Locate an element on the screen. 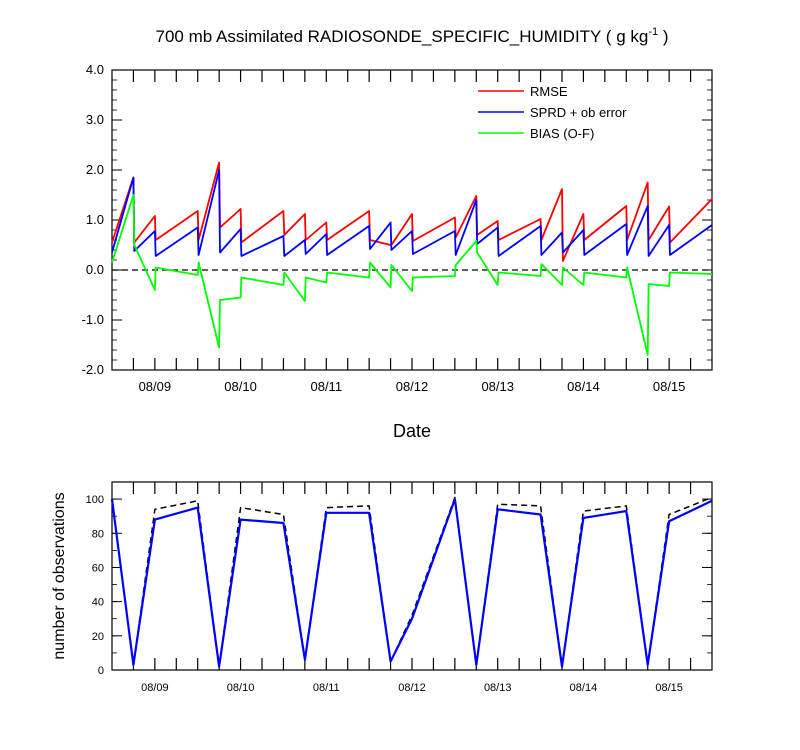 The width and height of the screenshot is (800, 750). y-tick-label: 40 is located at coordinates (98, 603).